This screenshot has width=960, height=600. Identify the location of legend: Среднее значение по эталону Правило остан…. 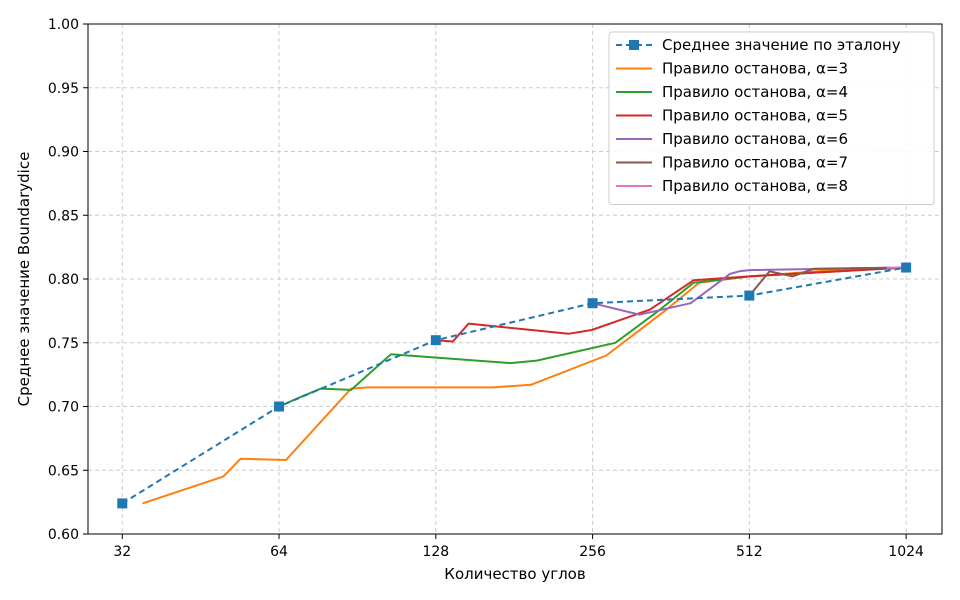
(771, 118).